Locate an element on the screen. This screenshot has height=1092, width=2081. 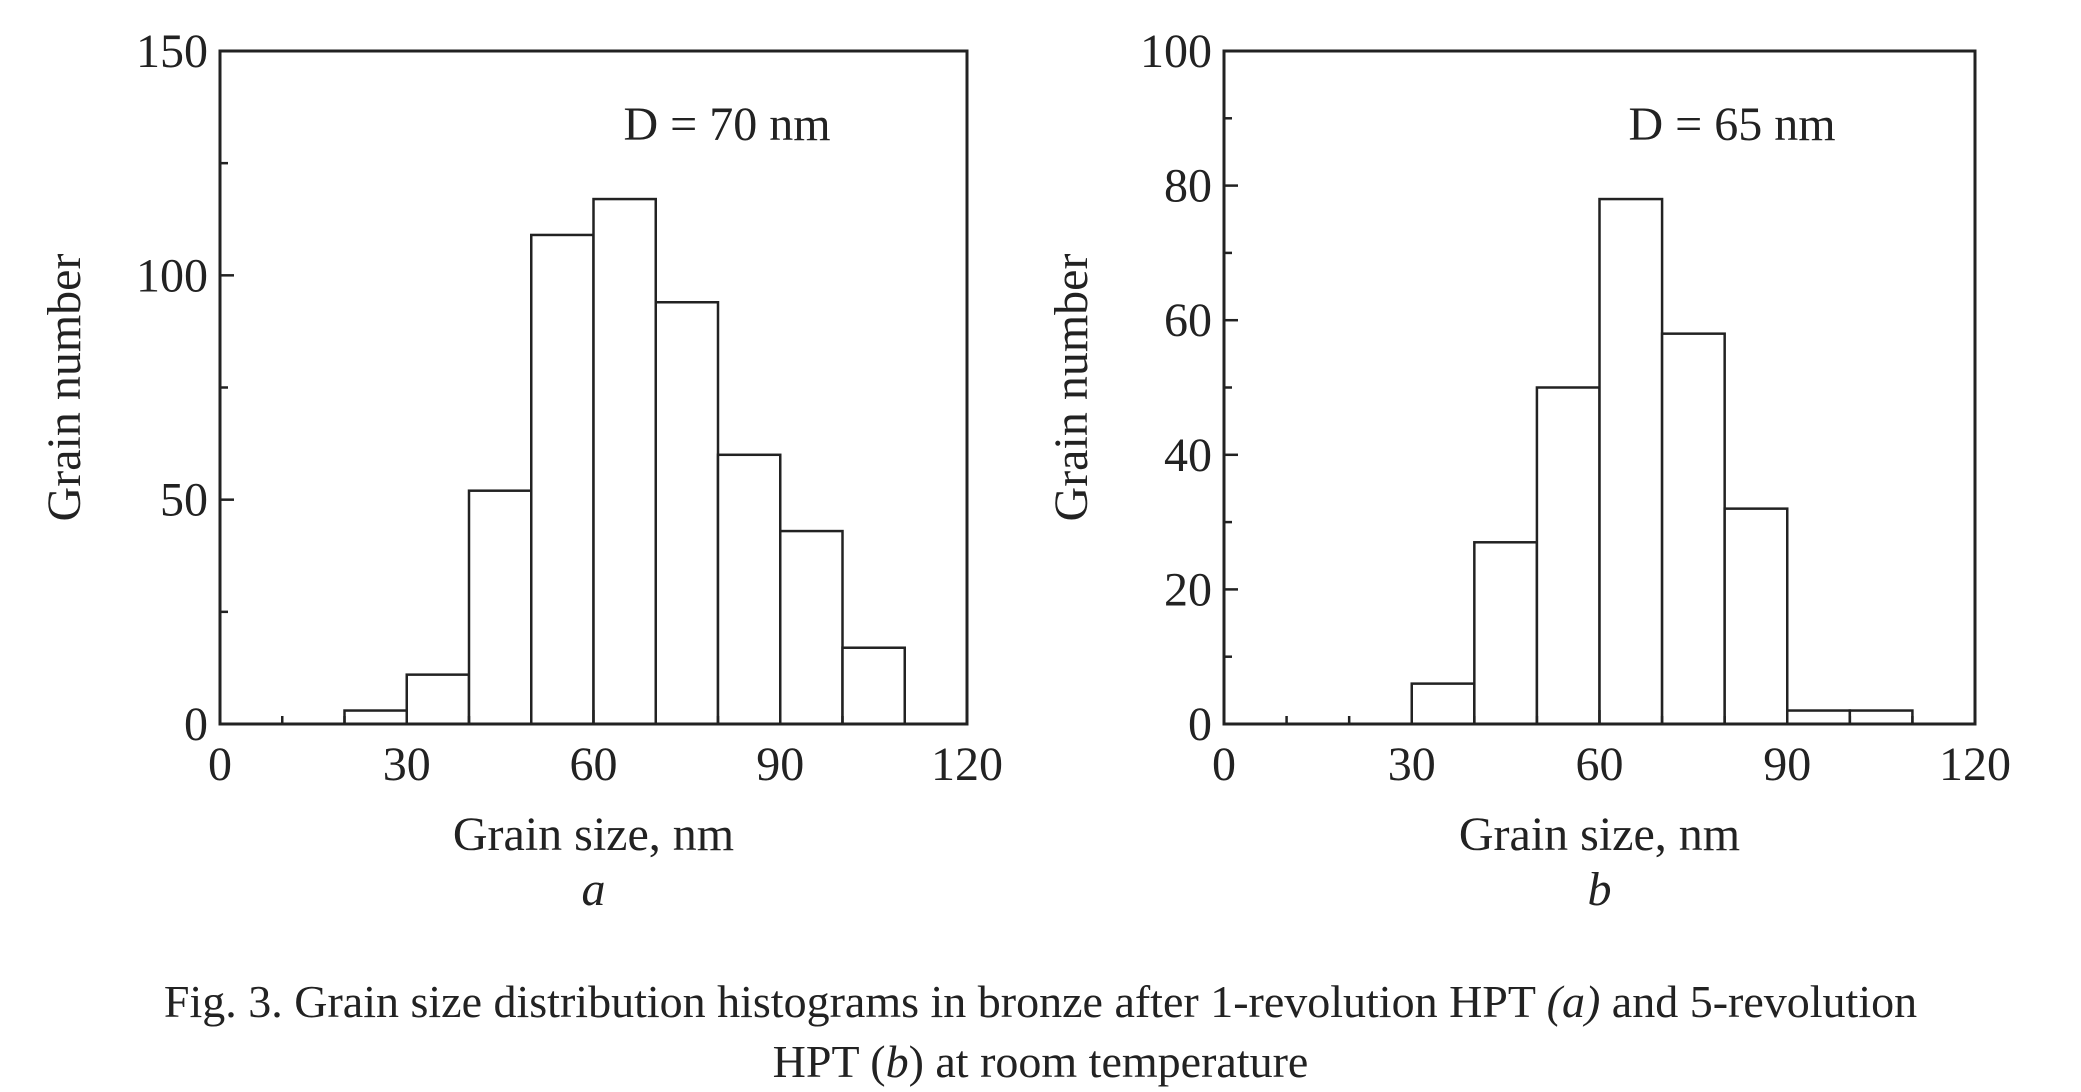
y-tick-label: 20 is located at coordinates (1188, 589).